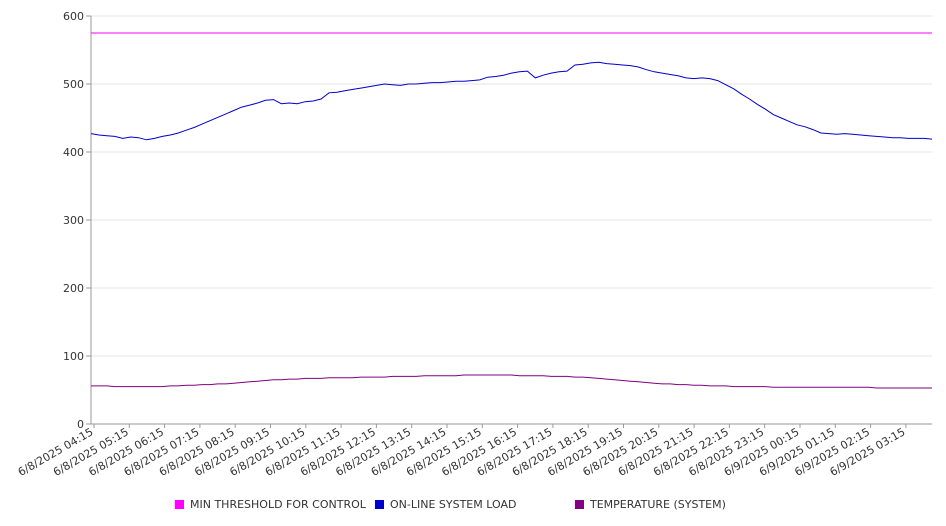  Describe the element at coordinates (73, 288) in the screenshot. I see `y-tick-label: 200` at that location.